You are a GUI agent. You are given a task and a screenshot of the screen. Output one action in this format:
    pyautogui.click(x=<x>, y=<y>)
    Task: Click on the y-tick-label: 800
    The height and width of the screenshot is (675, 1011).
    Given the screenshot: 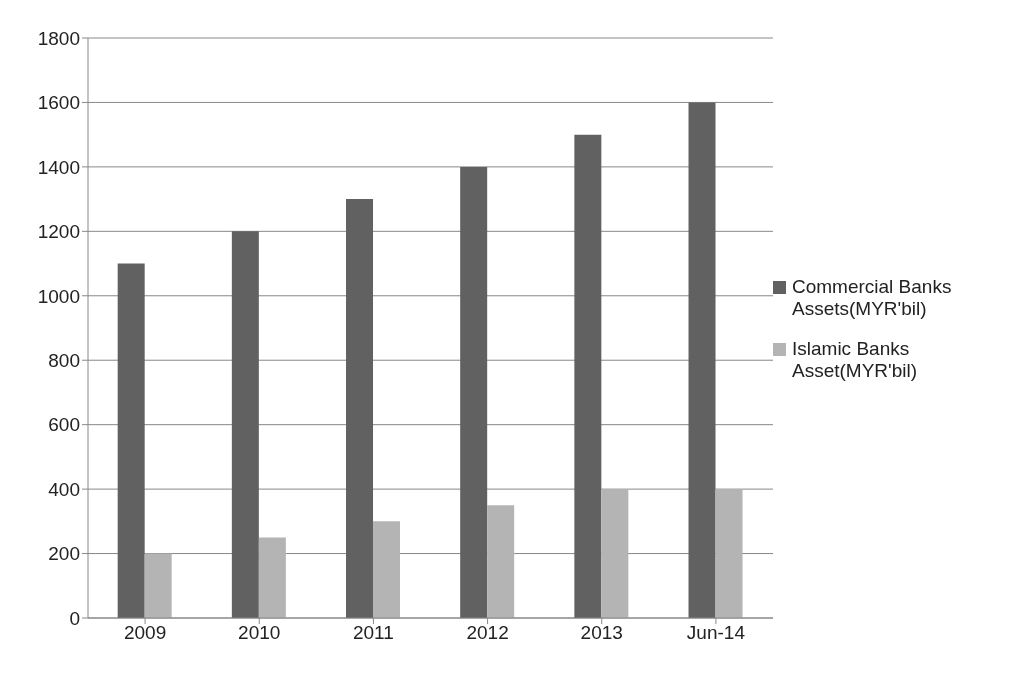 What is the action you would take?
    pyautogui.click(x=64, y=360)
    